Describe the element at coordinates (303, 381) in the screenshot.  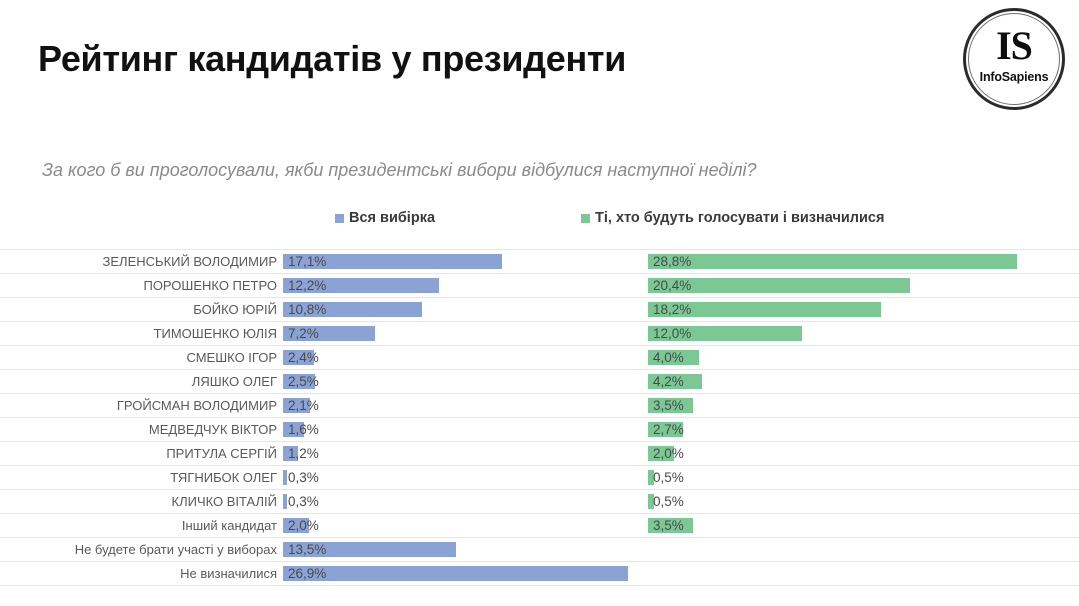
I see `bar-value-label: 2,5%` at that location.